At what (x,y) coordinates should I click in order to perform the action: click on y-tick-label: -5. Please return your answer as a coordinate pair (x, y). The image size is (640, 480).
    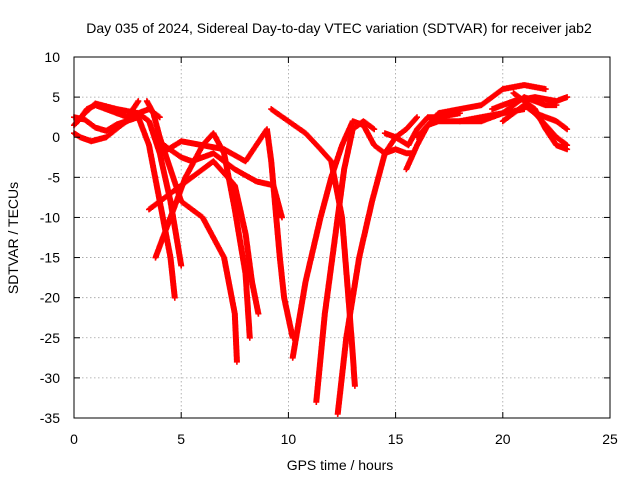
    Looking at the image, I should click on (54, 177).